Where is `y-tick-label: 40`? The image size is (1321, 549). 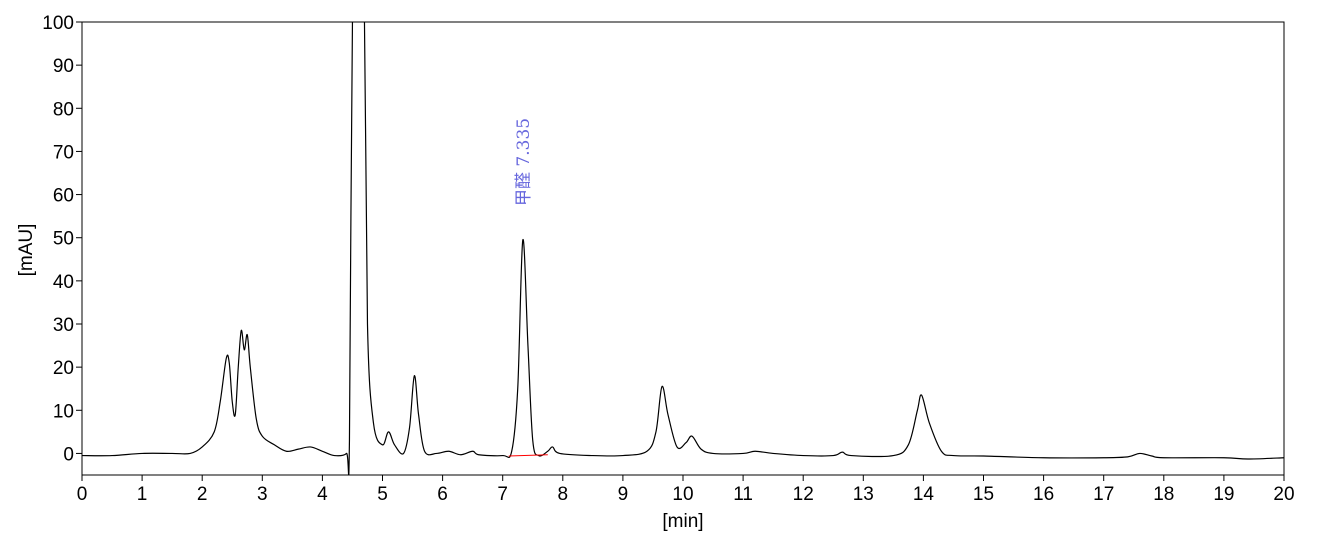
y-tick-label: 40 is located at coordinates (63, 282).